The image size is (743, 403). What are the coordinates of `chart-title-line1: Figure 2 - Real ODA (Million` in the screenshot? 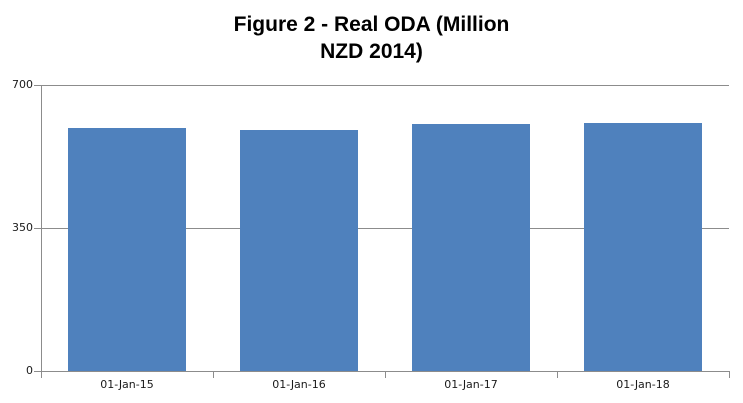 It's located at (371, 24).